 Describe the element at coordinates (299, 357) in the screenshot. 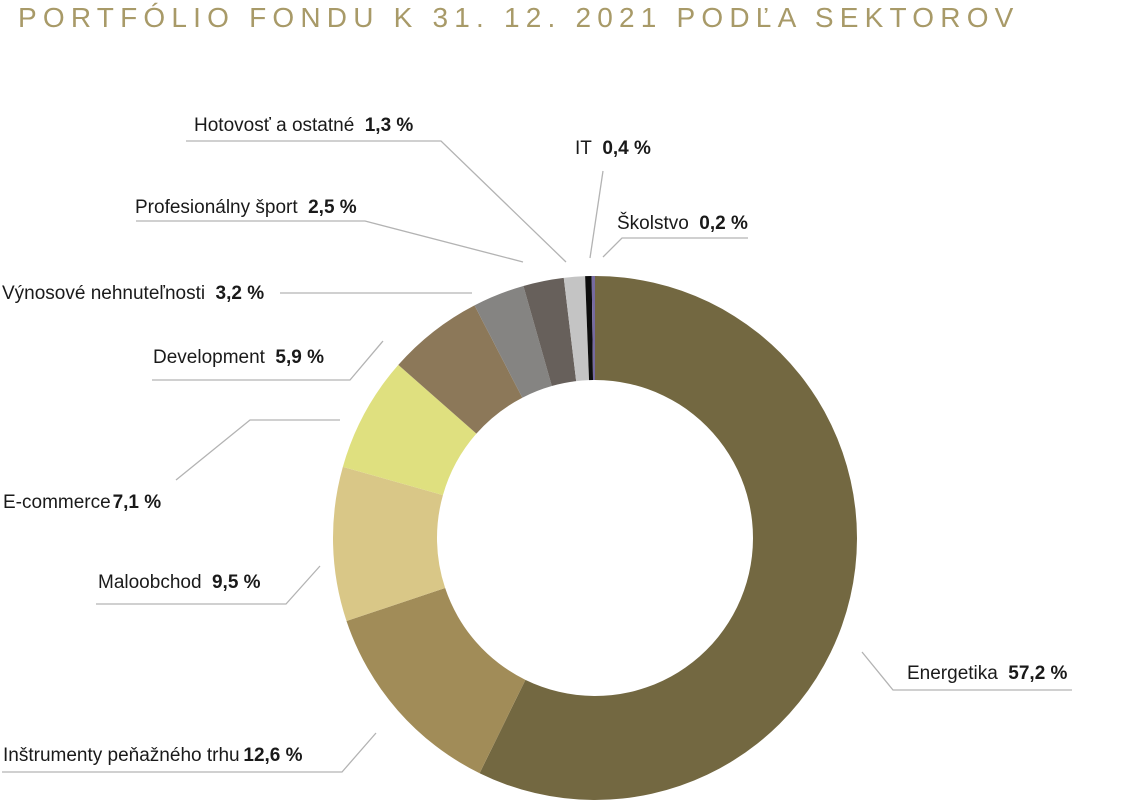

I see `label-value: 5,9 %` at that location.